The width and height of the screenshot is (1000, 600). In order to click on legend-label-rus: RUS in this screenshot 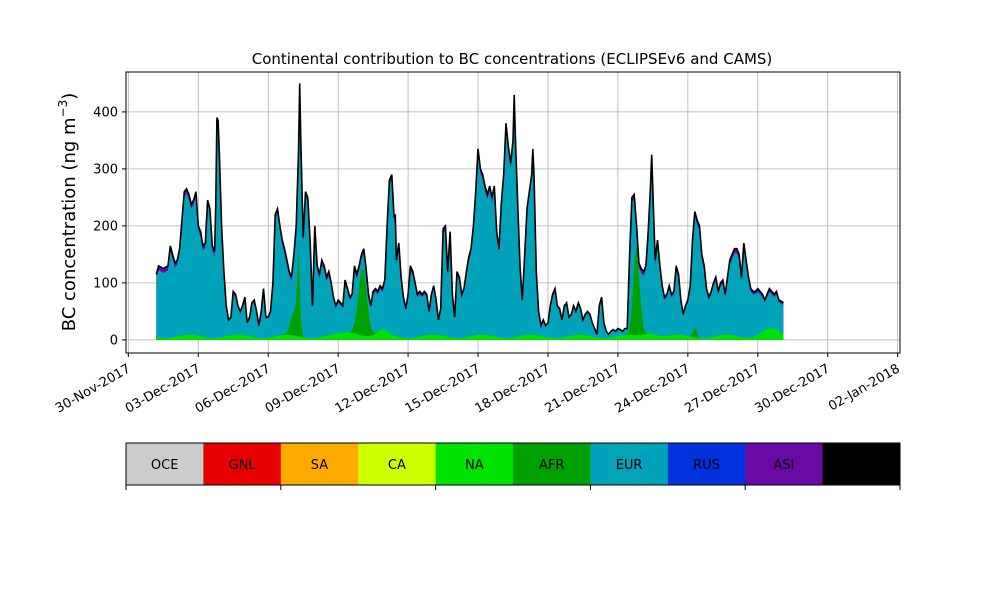, I will do `click(706, 465)`.